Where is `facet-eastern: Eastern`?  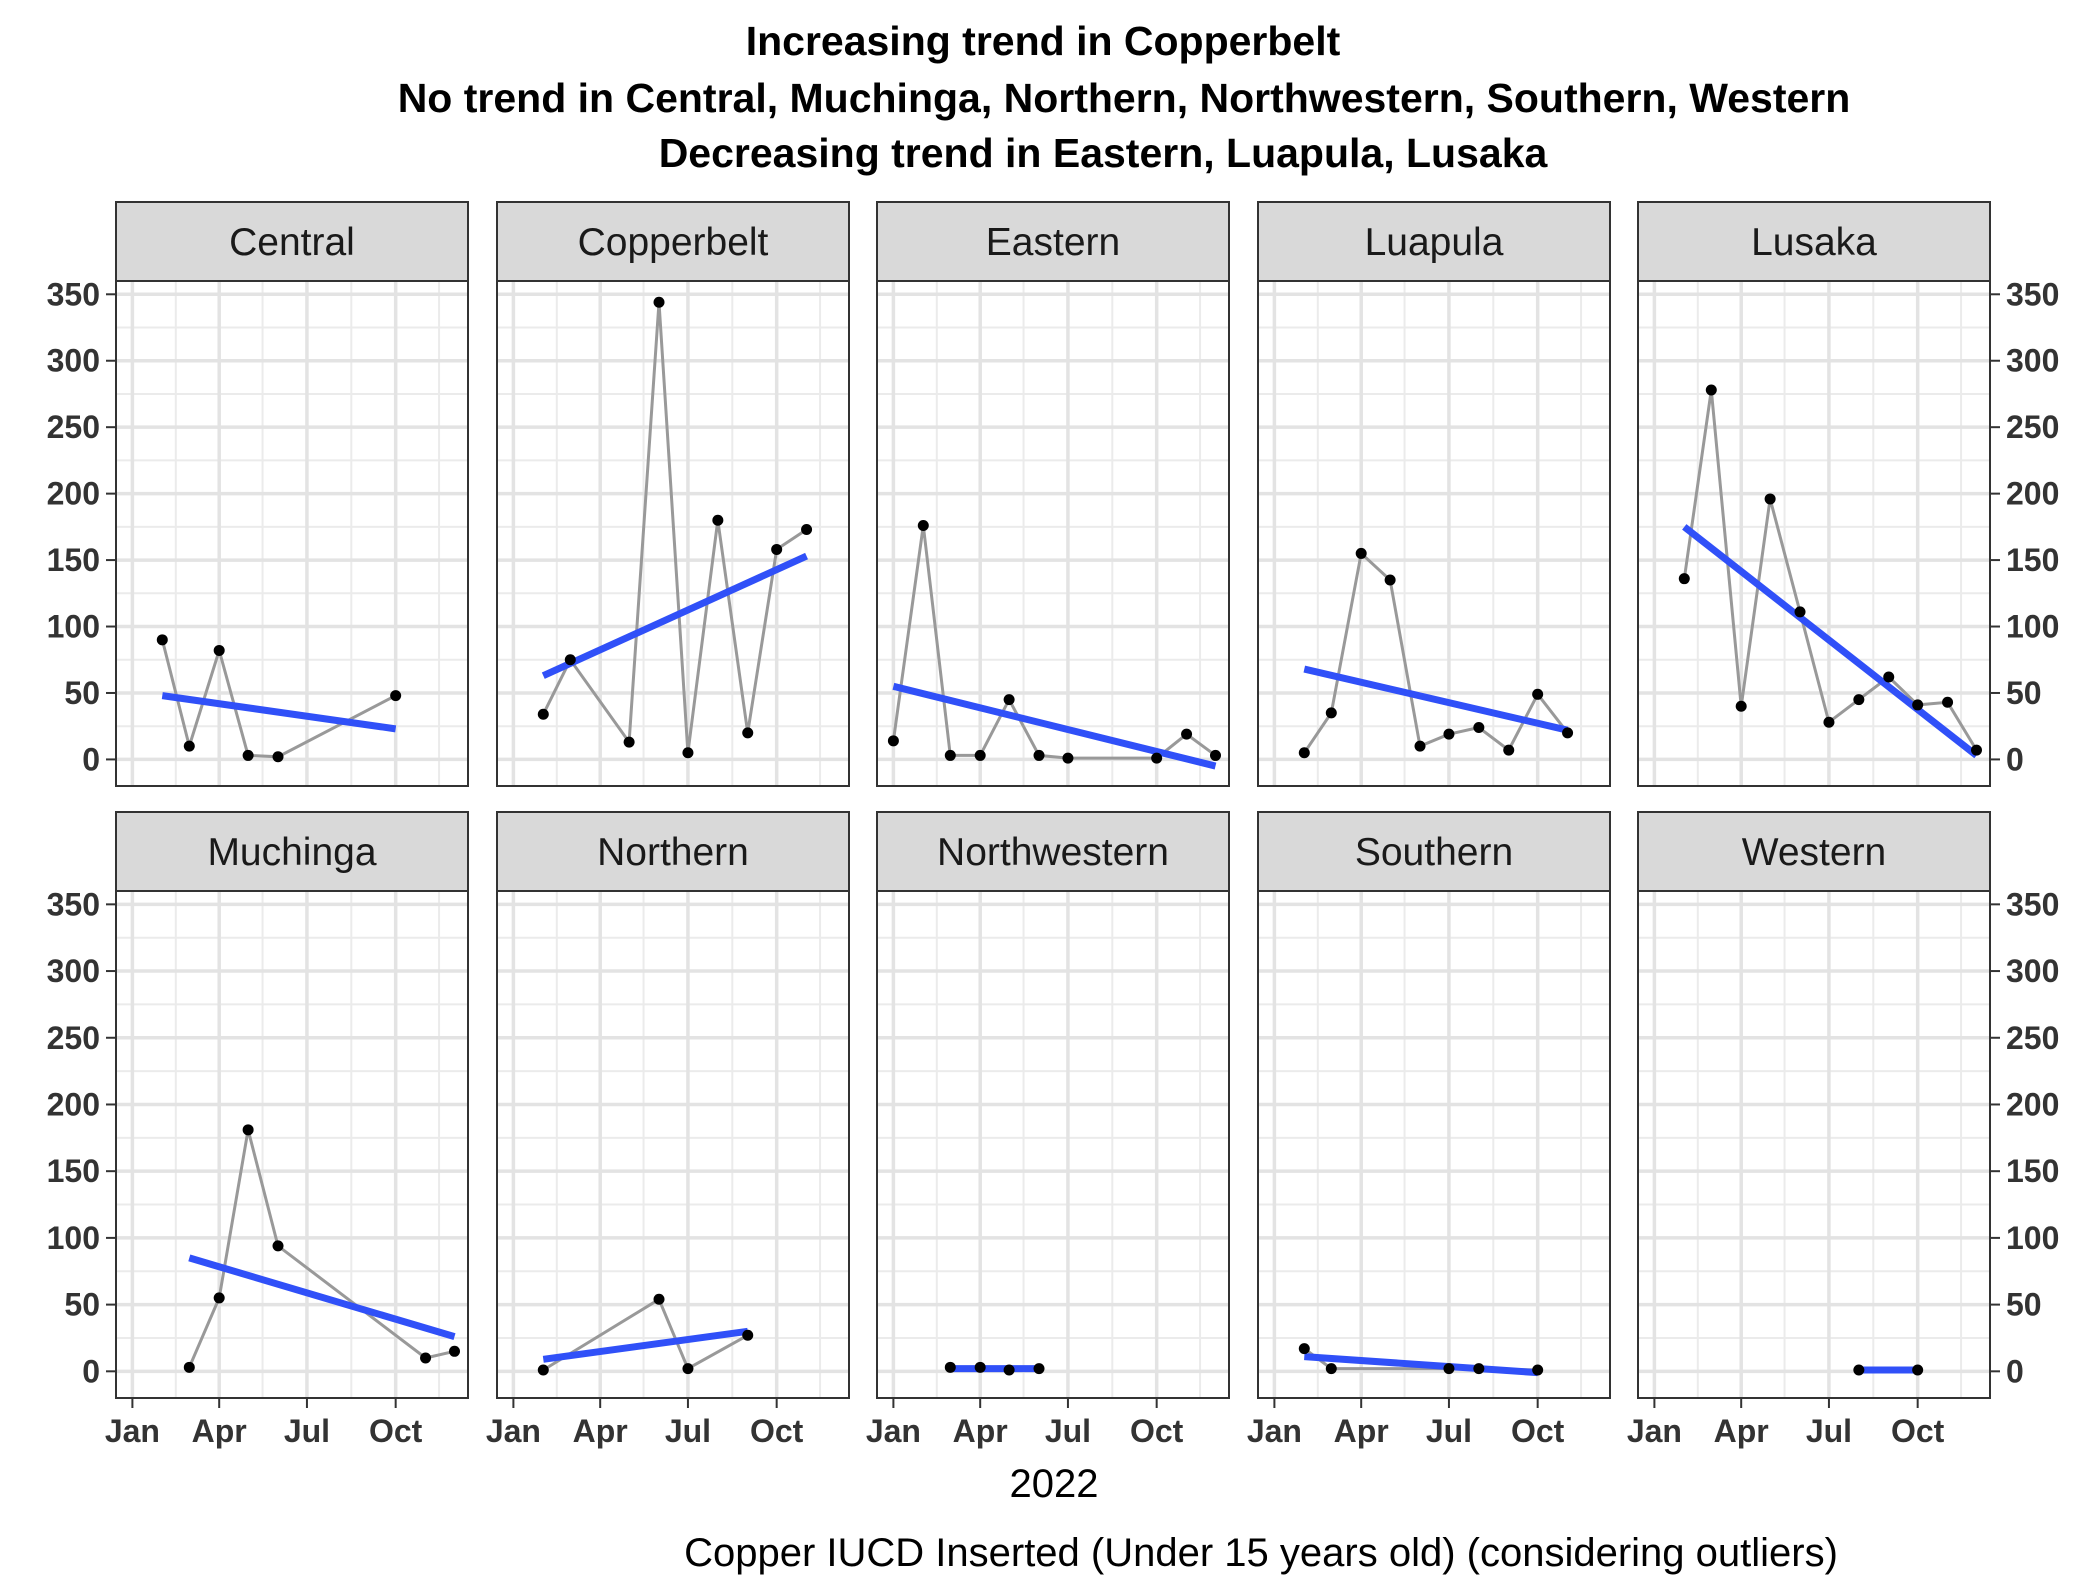 facet-eastern: Eastern is located at coordinates (1053, 494).